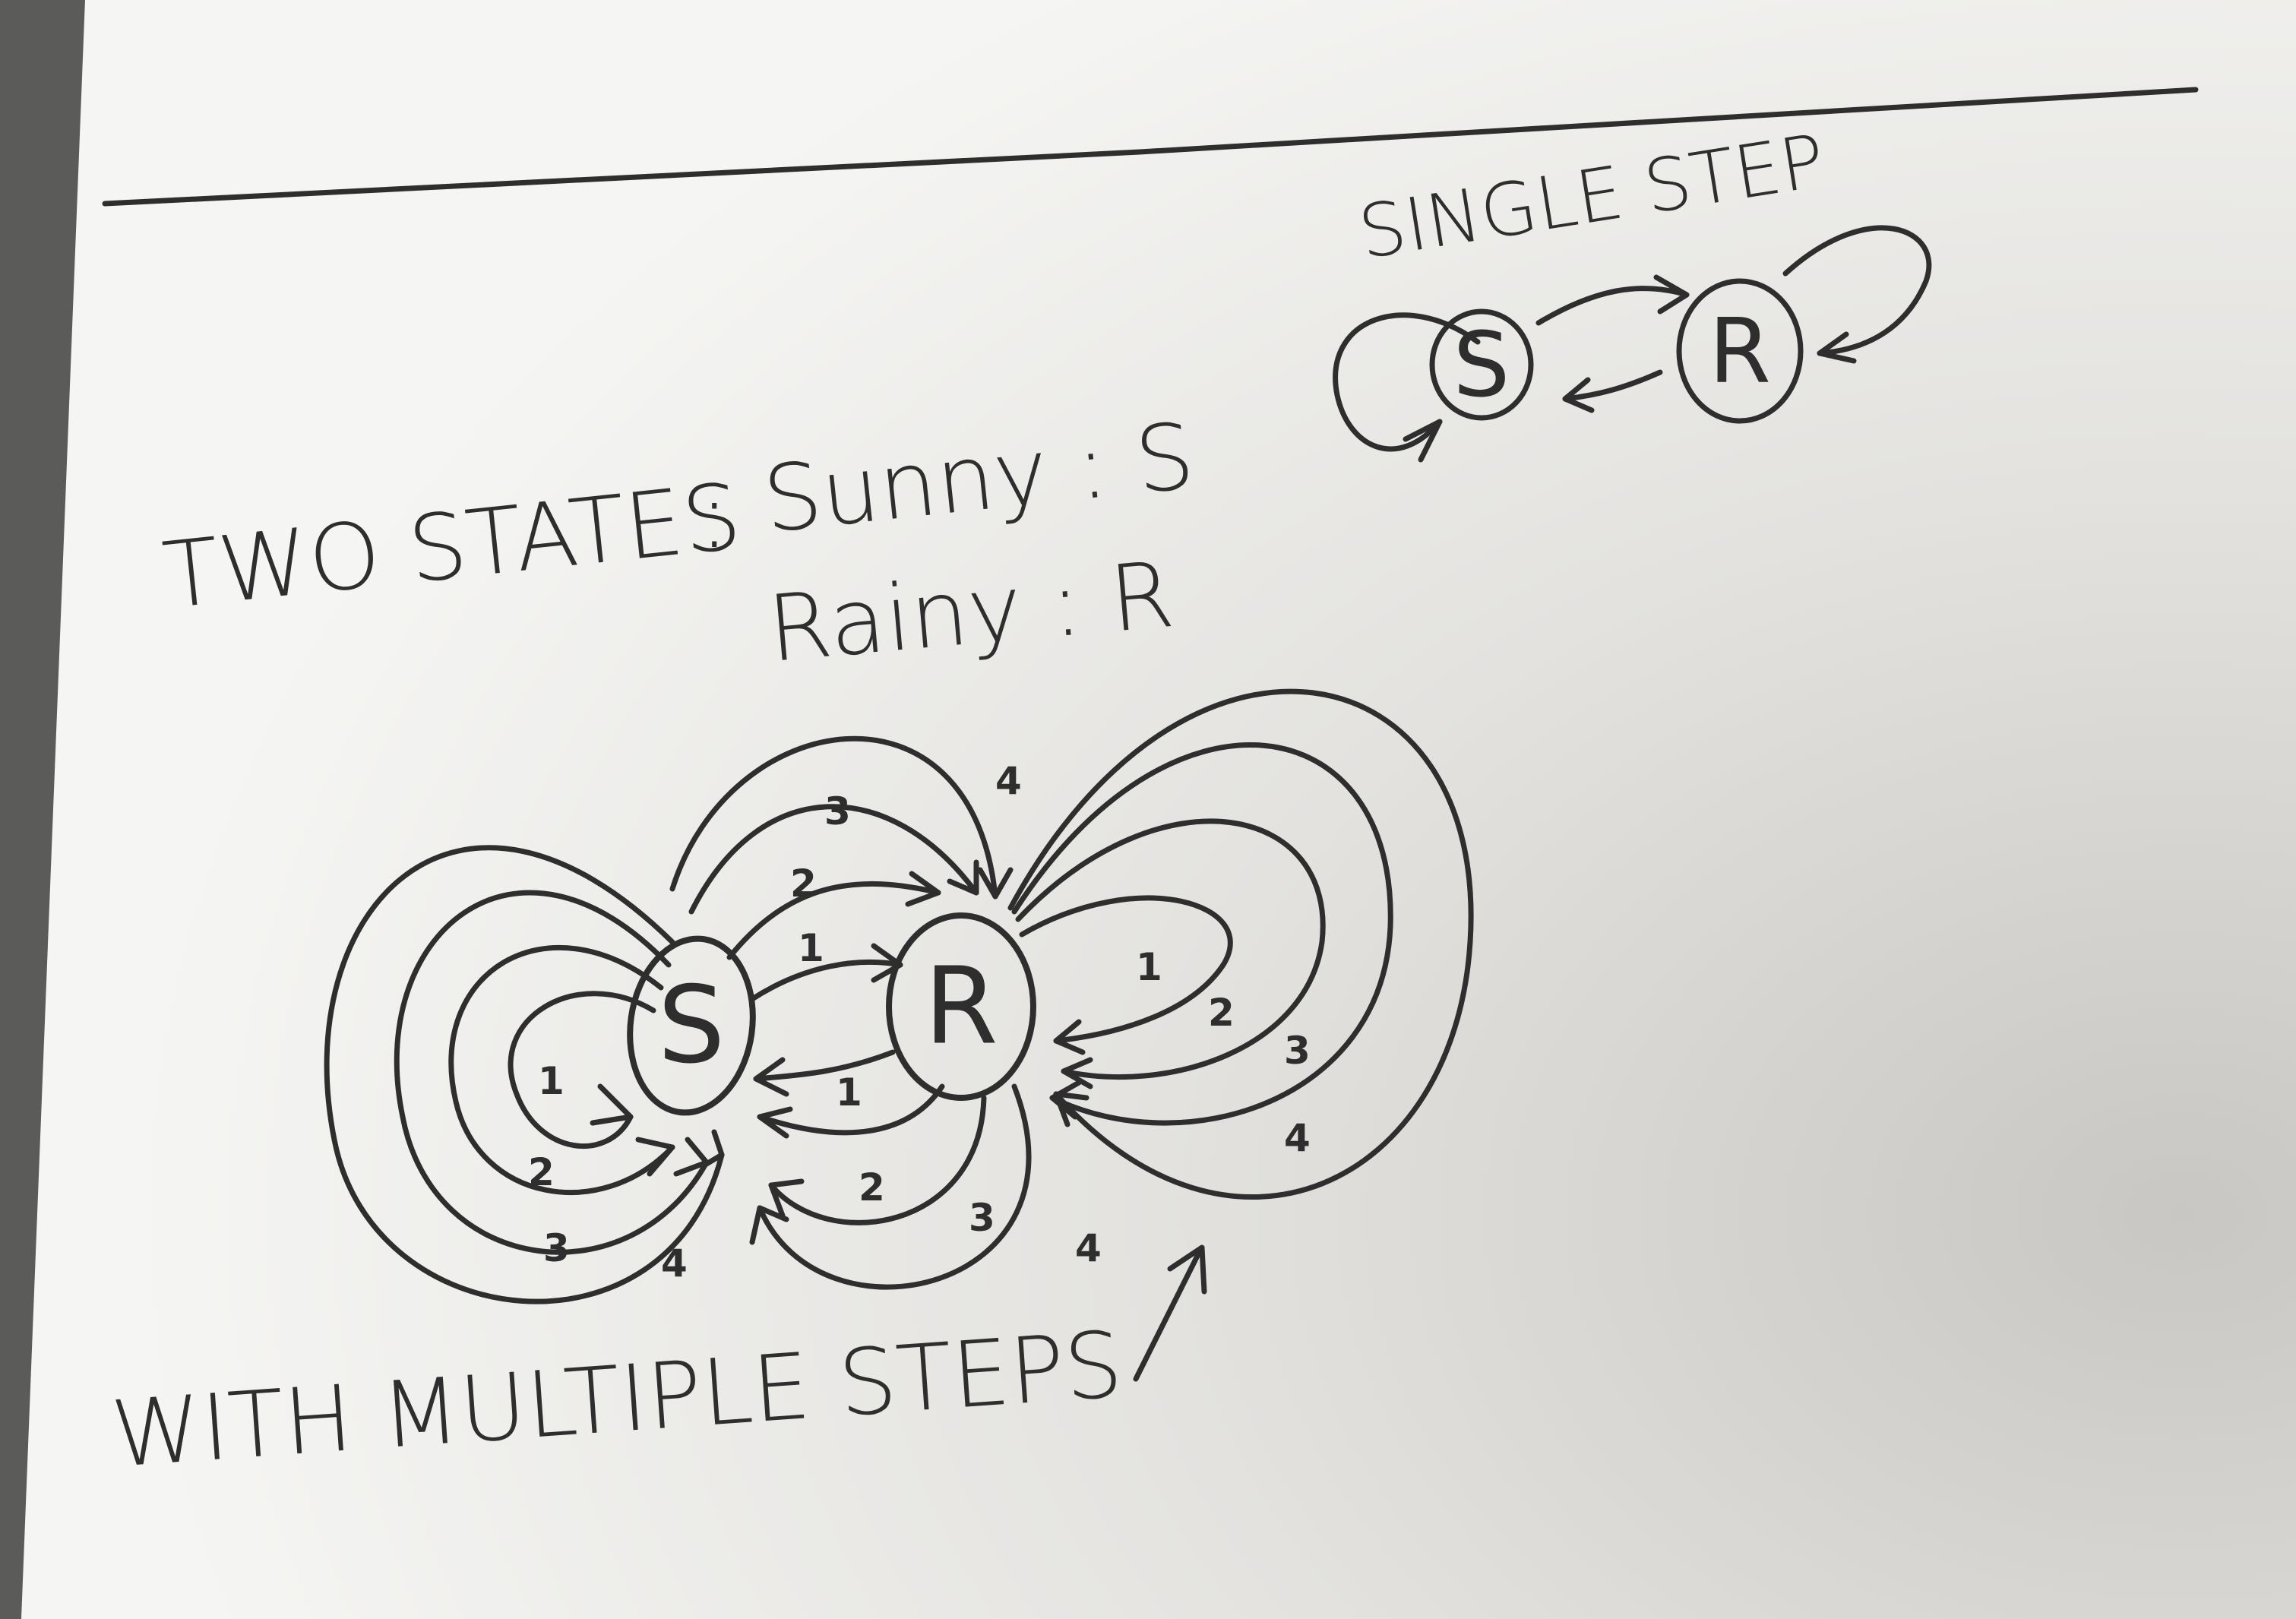  I want to click on multi-node-r-label: R, so click(961, 1007).